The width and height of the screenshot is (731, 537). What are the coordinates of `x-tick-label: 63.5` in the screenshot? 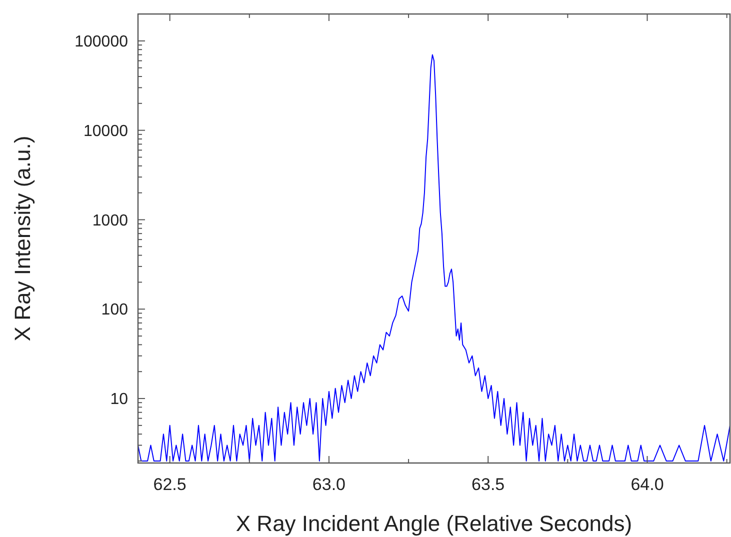 It's located at (488, 484).